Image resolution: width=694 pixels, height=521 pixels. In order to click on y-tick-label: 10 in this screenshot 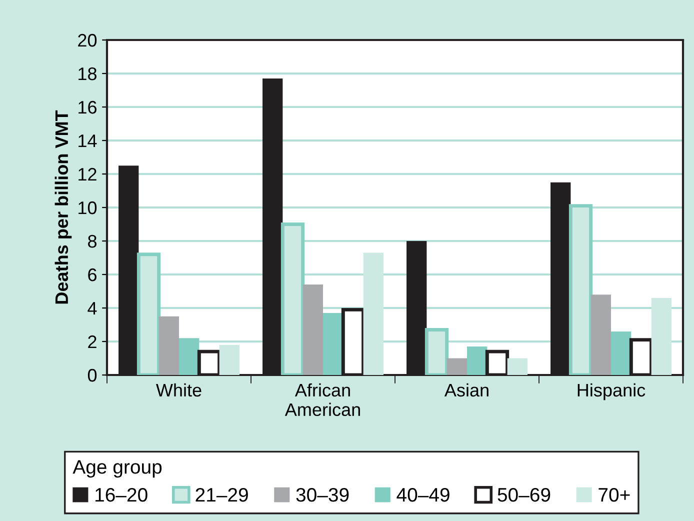, I will do `click(87, 207)`.